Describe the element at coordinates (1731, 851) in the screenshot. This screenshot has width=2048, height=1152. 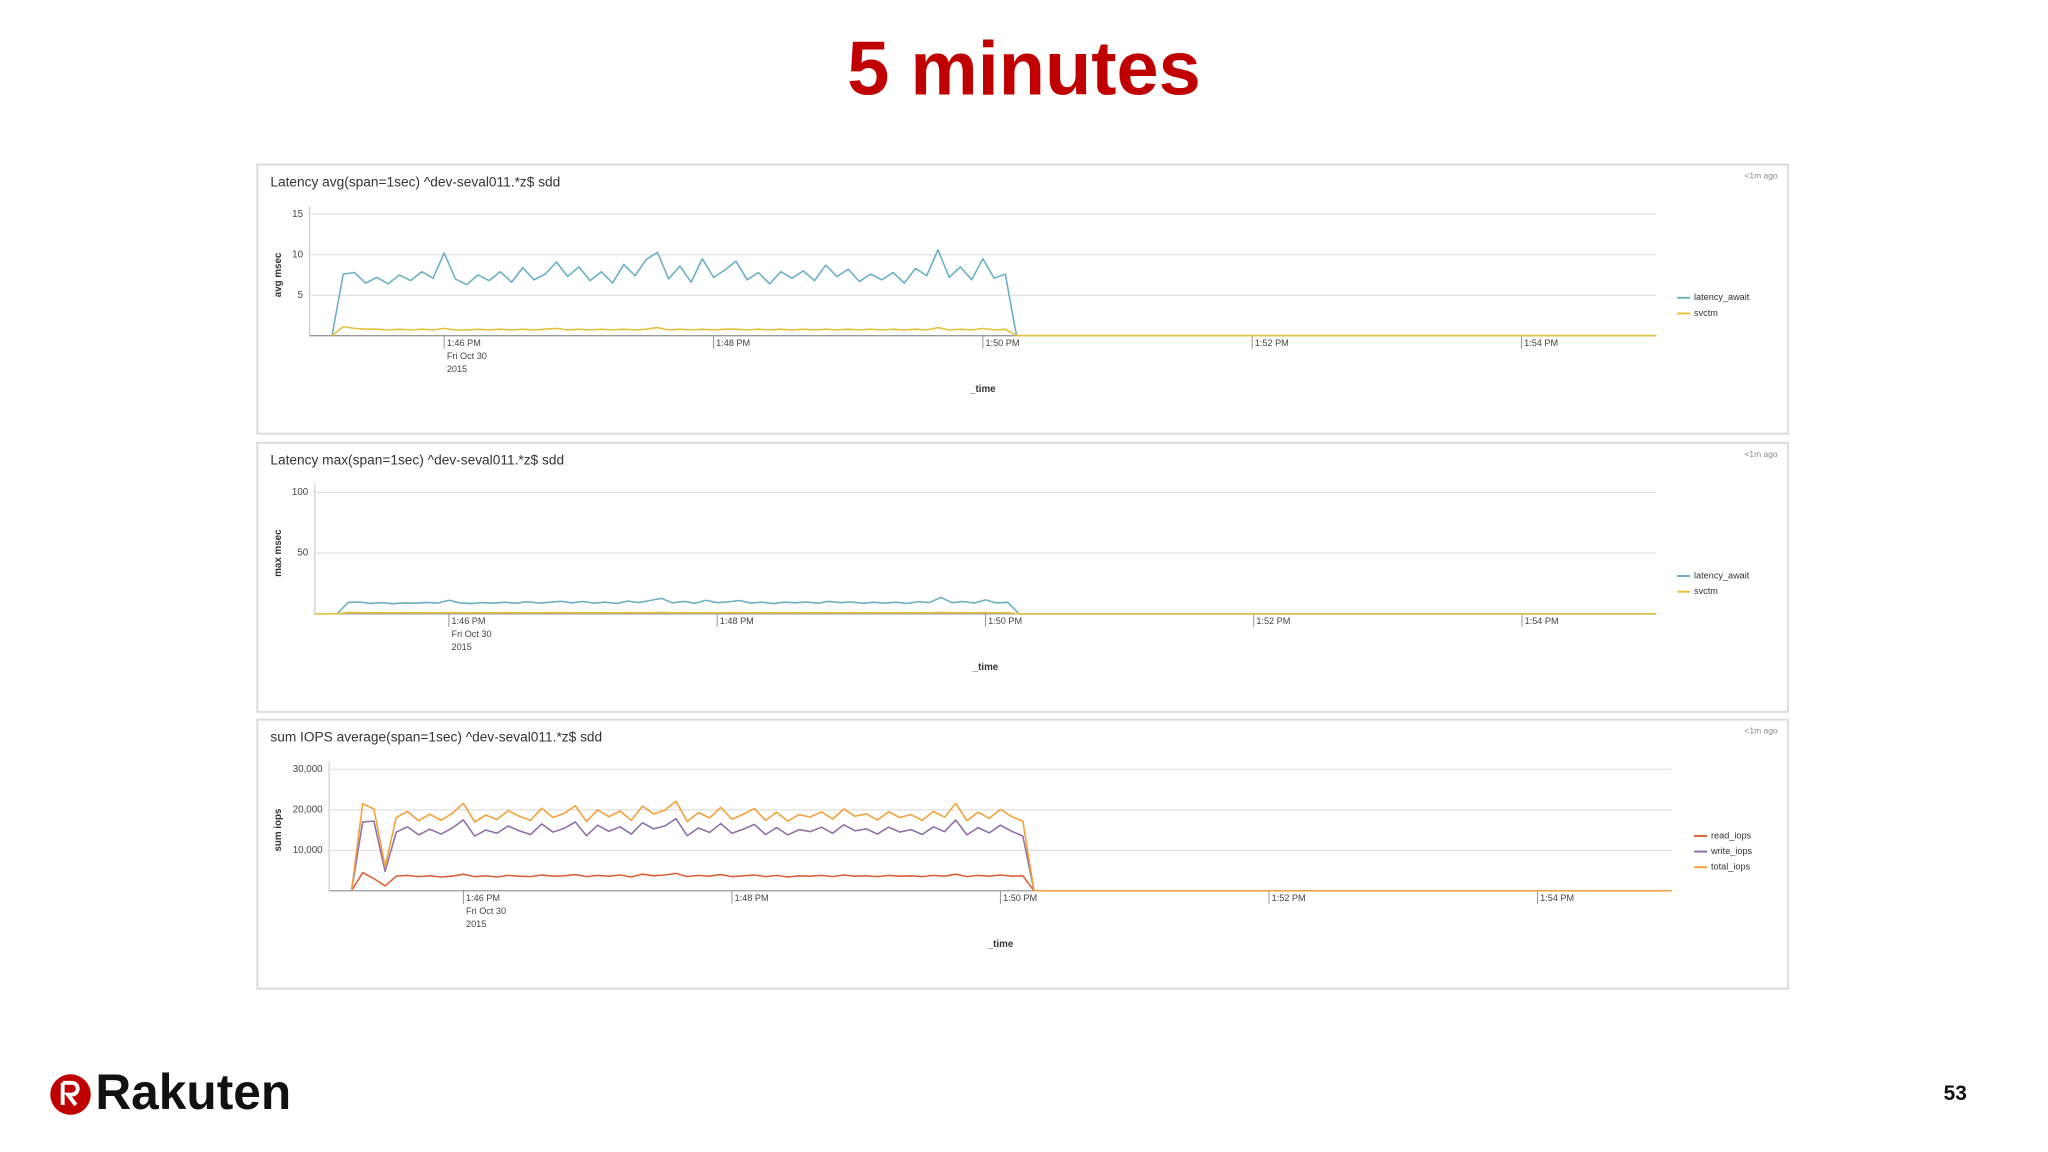
I see `legend-label: write_iops` at that location.